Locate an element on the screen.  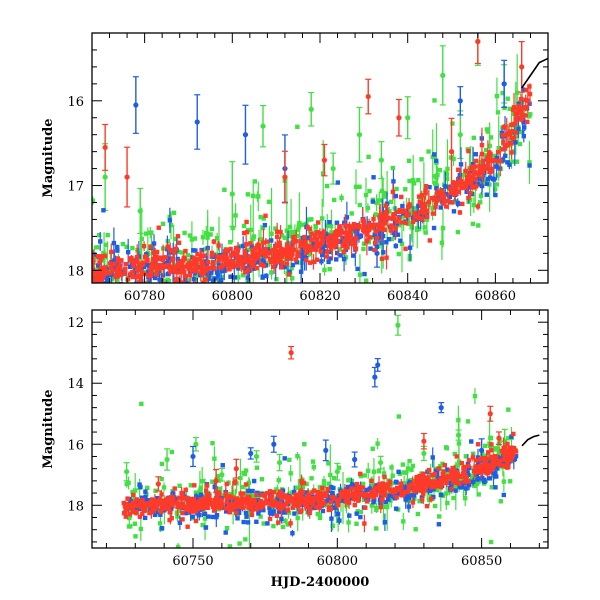
y-tick-label: 18 is located at coordinates (75, 271).